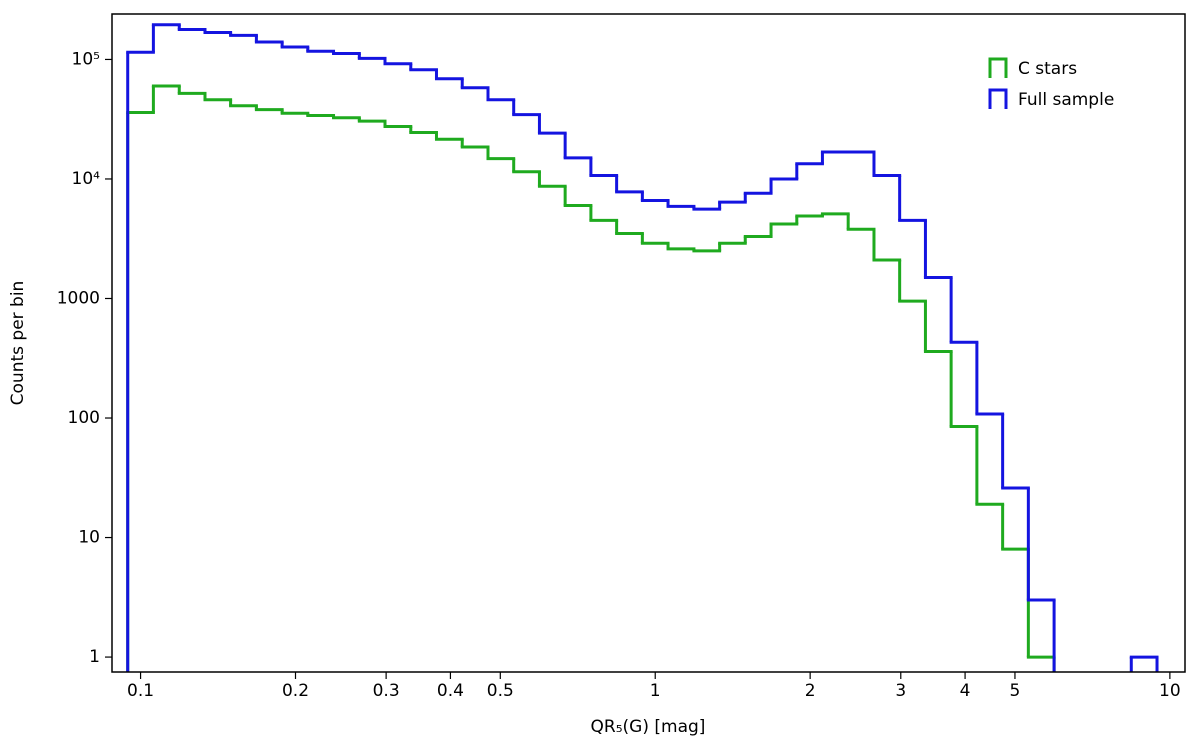 This screenshot has width=1200, height=745. What do you see at coordinates (500, 691) in the screenshot?
I see `x-tick-label: 0.5` at bounding box center [500, 691].